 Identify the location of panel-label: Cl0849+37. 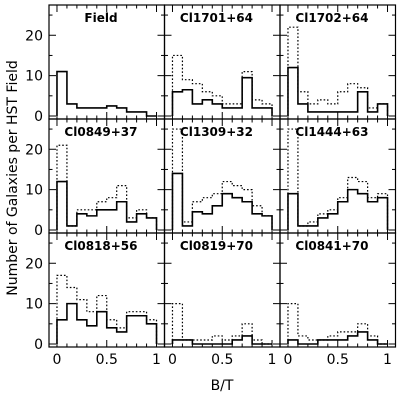
(100, 132).